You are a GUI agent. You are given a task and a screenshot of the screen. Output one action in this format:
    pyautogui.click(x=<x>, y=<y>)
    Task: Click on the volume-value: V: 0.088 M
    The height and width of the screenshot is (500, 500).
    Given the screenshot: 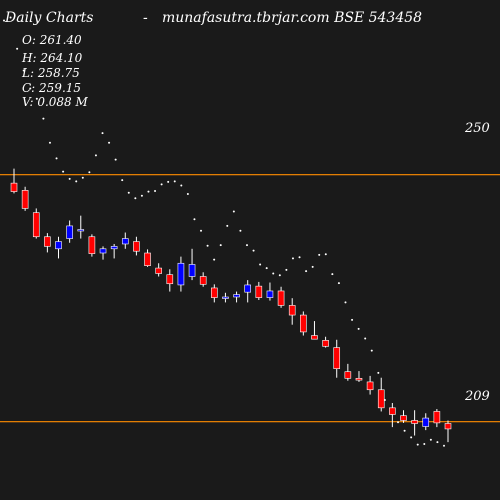 What is the action you would take?
    pyautogui.click(x=55, y=102)
    